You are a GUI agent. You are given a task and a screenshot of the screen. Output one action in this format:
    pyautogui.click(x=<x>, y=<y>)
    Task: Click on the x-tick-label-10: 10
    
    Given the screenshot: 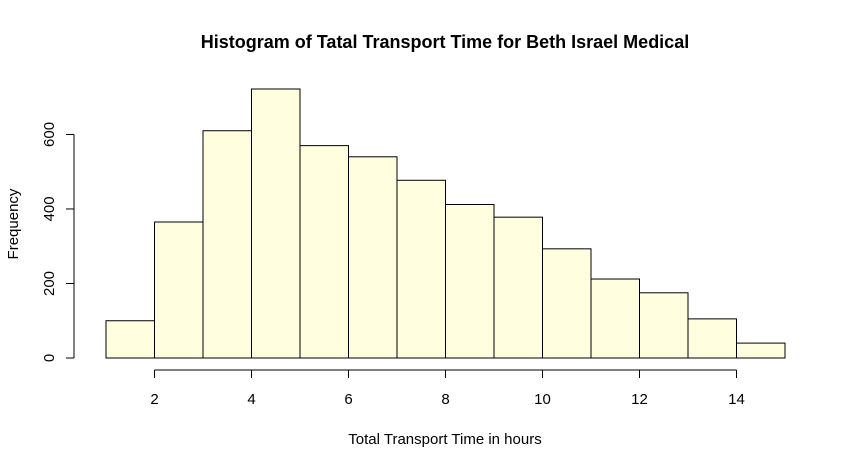 What is the action you would take?
    pyautogui.click(x=542, y=399)
    